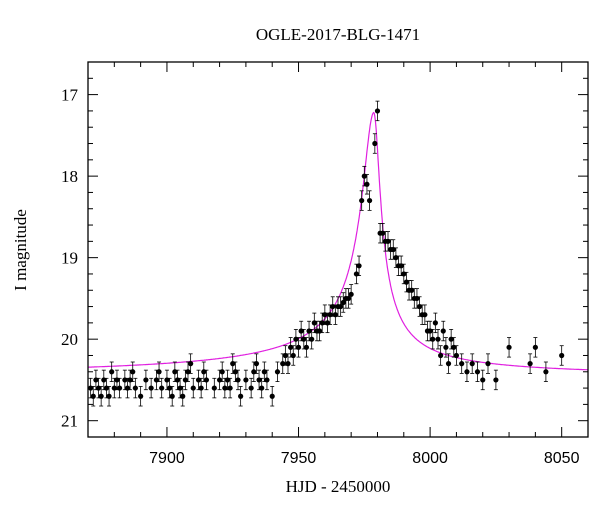 The height and width of the screenshot is (512, 600). I want to click on y-tick-label: 21, so click(69, 421).